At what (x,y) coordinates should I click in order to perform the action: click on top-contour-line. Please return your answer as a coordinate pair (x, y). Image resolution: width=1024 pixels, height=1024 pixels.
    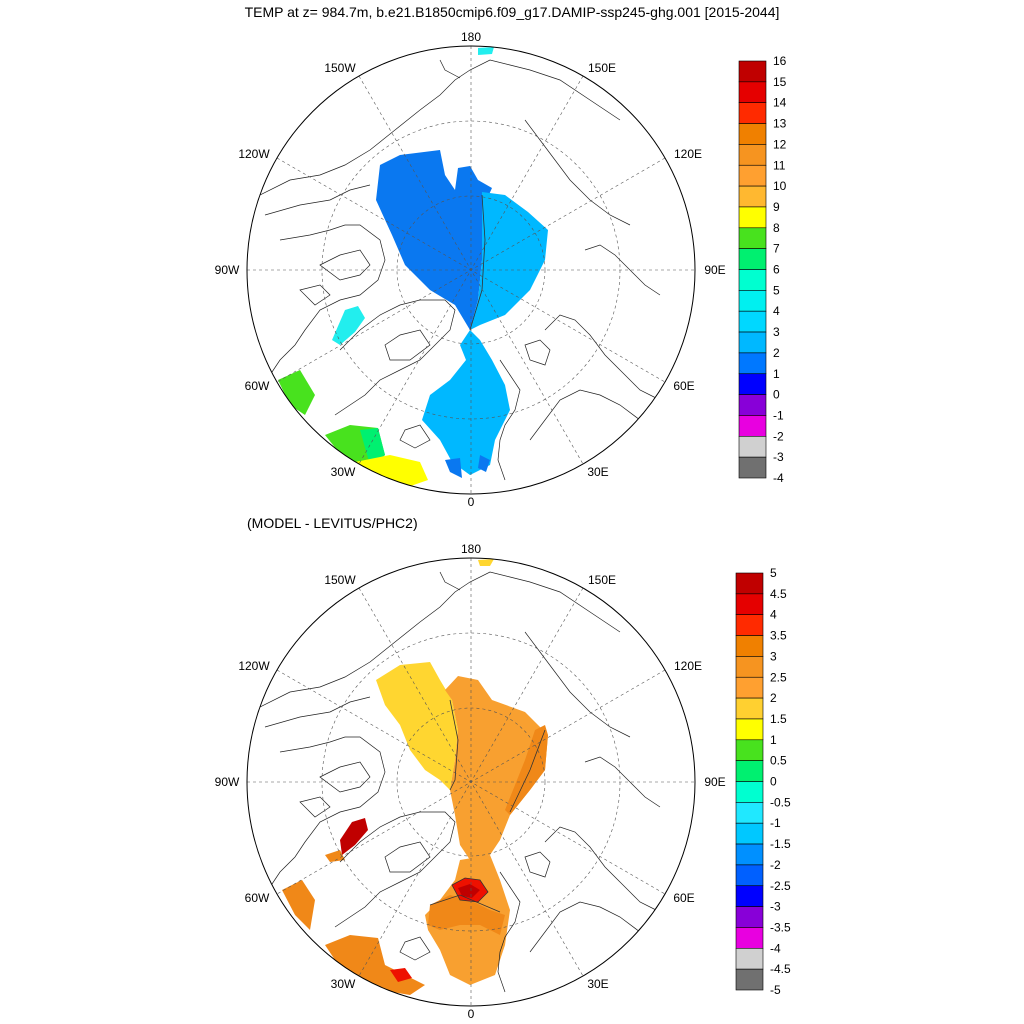
    Looking at the image, I should click on (477, 262).